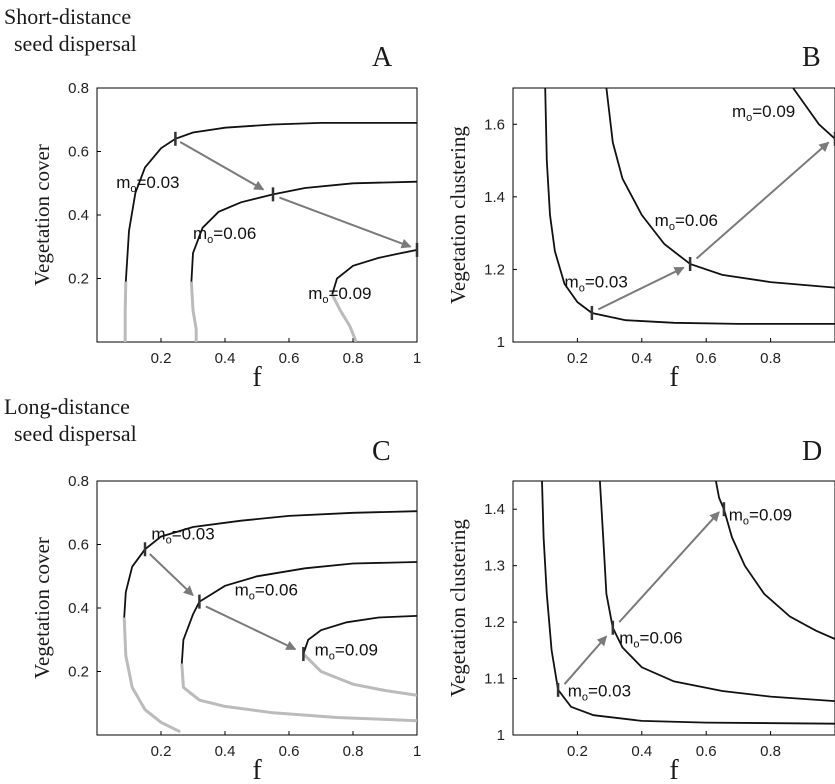 This screenshot has height=784, width=835. What do you see at coordinates (494, 679) in the screenshot?
I see `y-tick-label: 1.1` at bounding box center [494, 679].